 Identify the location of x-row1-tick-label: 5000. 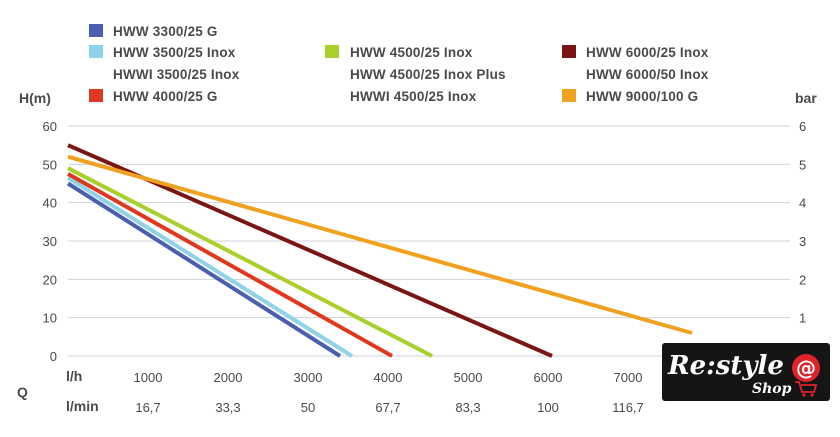
(468, 377).